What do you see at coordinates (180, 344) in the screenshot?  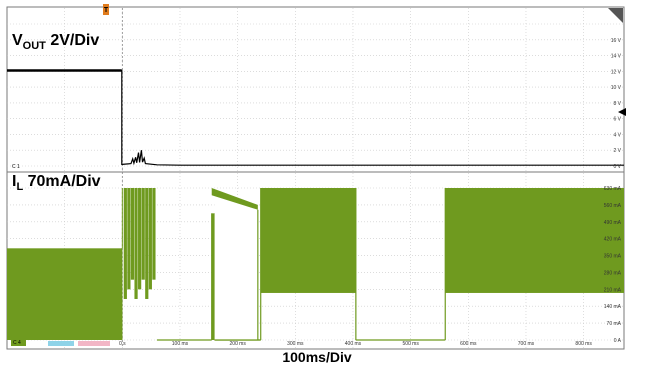 I see `x-tick: 100 ms` at bounding box center [180, 344].